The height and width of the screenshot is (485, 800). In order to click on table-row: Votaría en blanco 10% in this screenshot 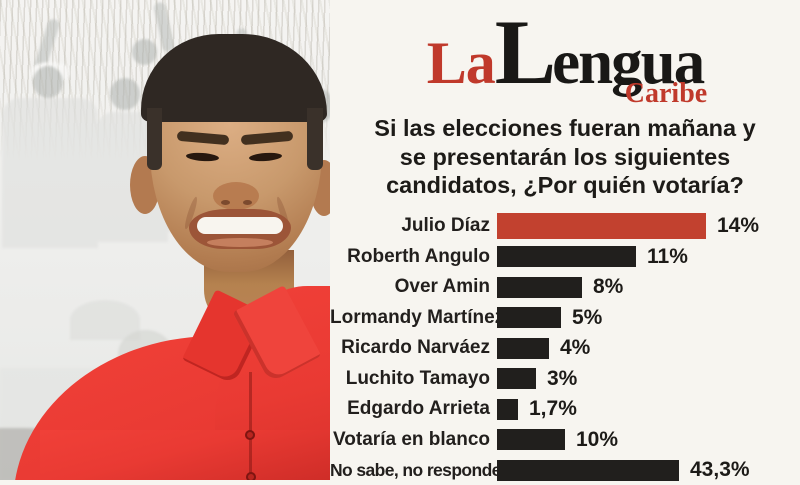, I will do `click(565, 439)`.